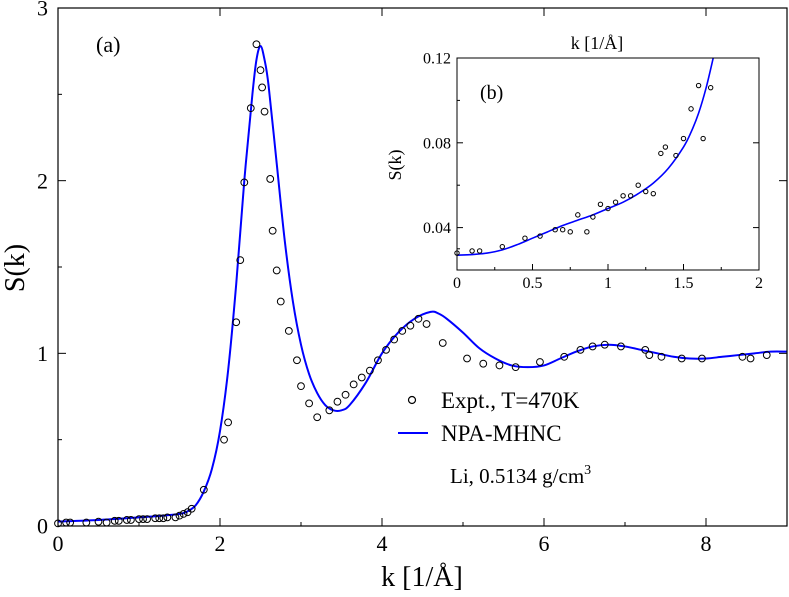  I want to click on material-annotation-superscript: 3, so click(587, 470).